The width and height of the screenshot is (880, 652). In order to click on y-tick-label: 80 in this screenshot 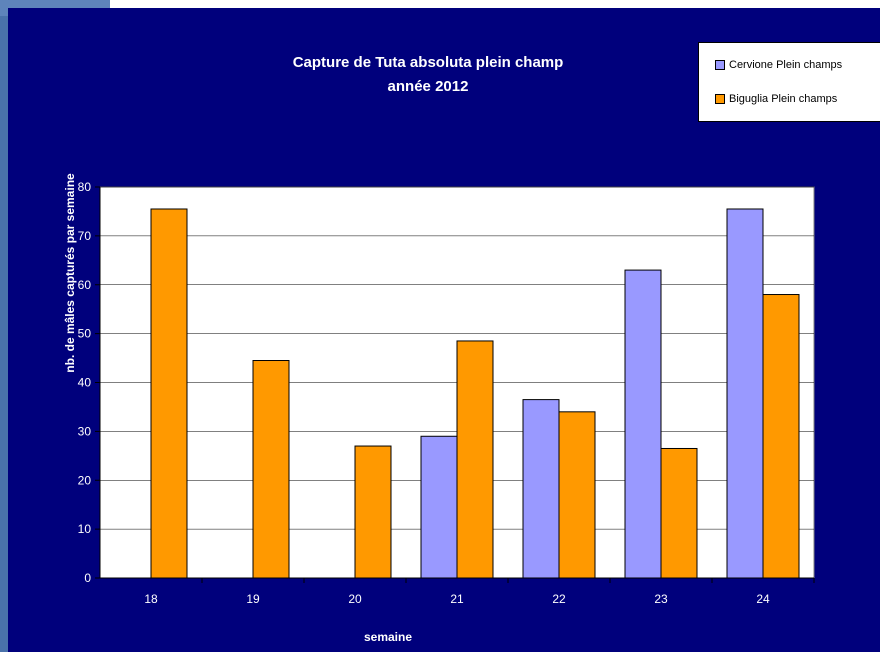, I will do `click(85, 187)`.